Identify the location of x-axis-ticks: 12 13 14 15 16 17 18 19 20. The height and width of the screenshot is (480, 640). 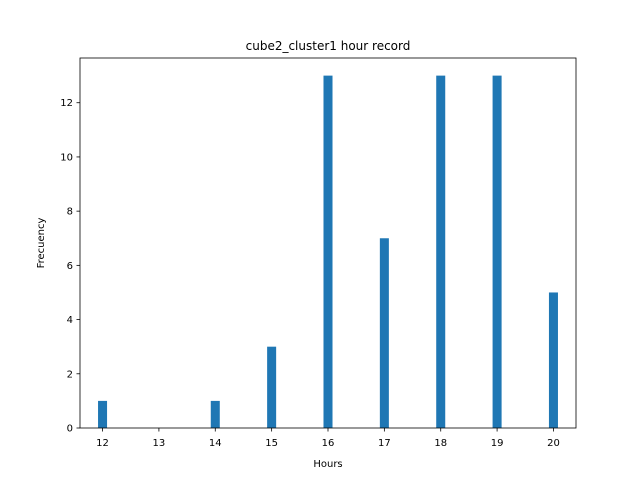
(328, 438).